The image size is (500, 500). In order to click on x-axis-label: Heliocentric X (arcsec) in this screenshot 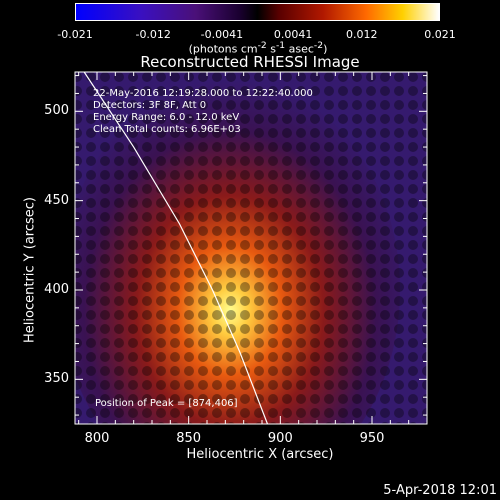, I will do `click(260, 454)`.